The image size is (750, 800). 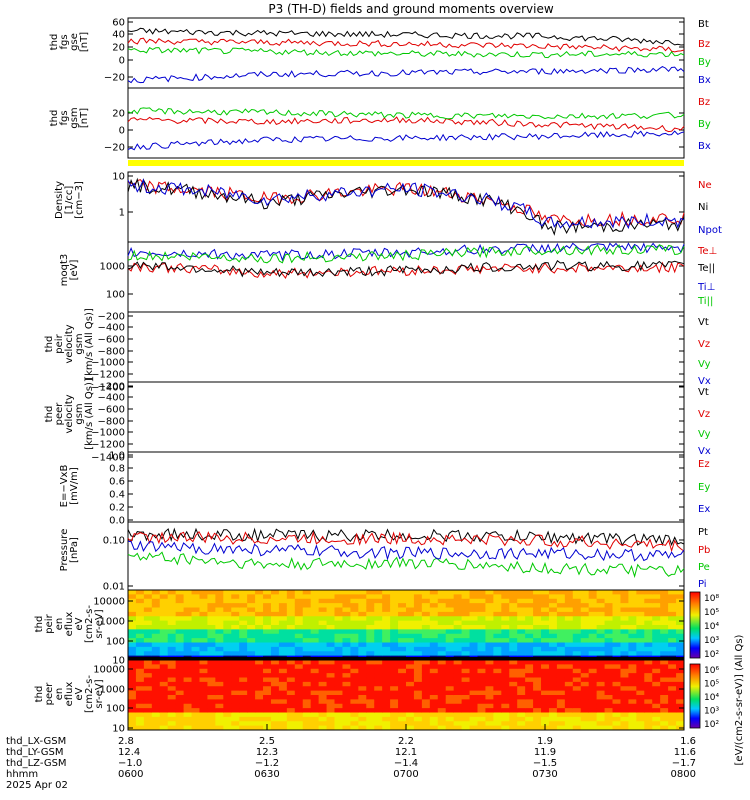 I want to click on y-axis-label: peir, so click(x=59, y=343).